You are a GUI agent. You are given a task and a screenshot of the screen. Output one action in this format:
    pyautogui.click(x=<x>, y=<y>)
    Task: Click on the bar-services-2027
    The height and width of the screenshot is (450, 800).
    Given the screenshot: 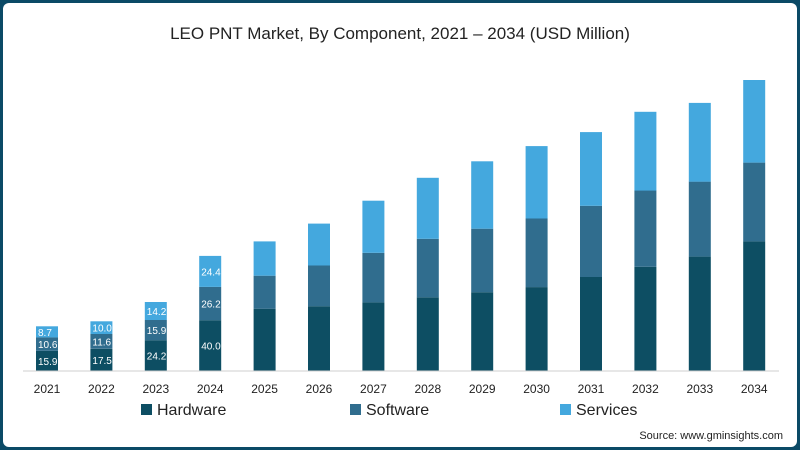 What is the action you would take?
    pyautogui.click(x=373, y=226)
    